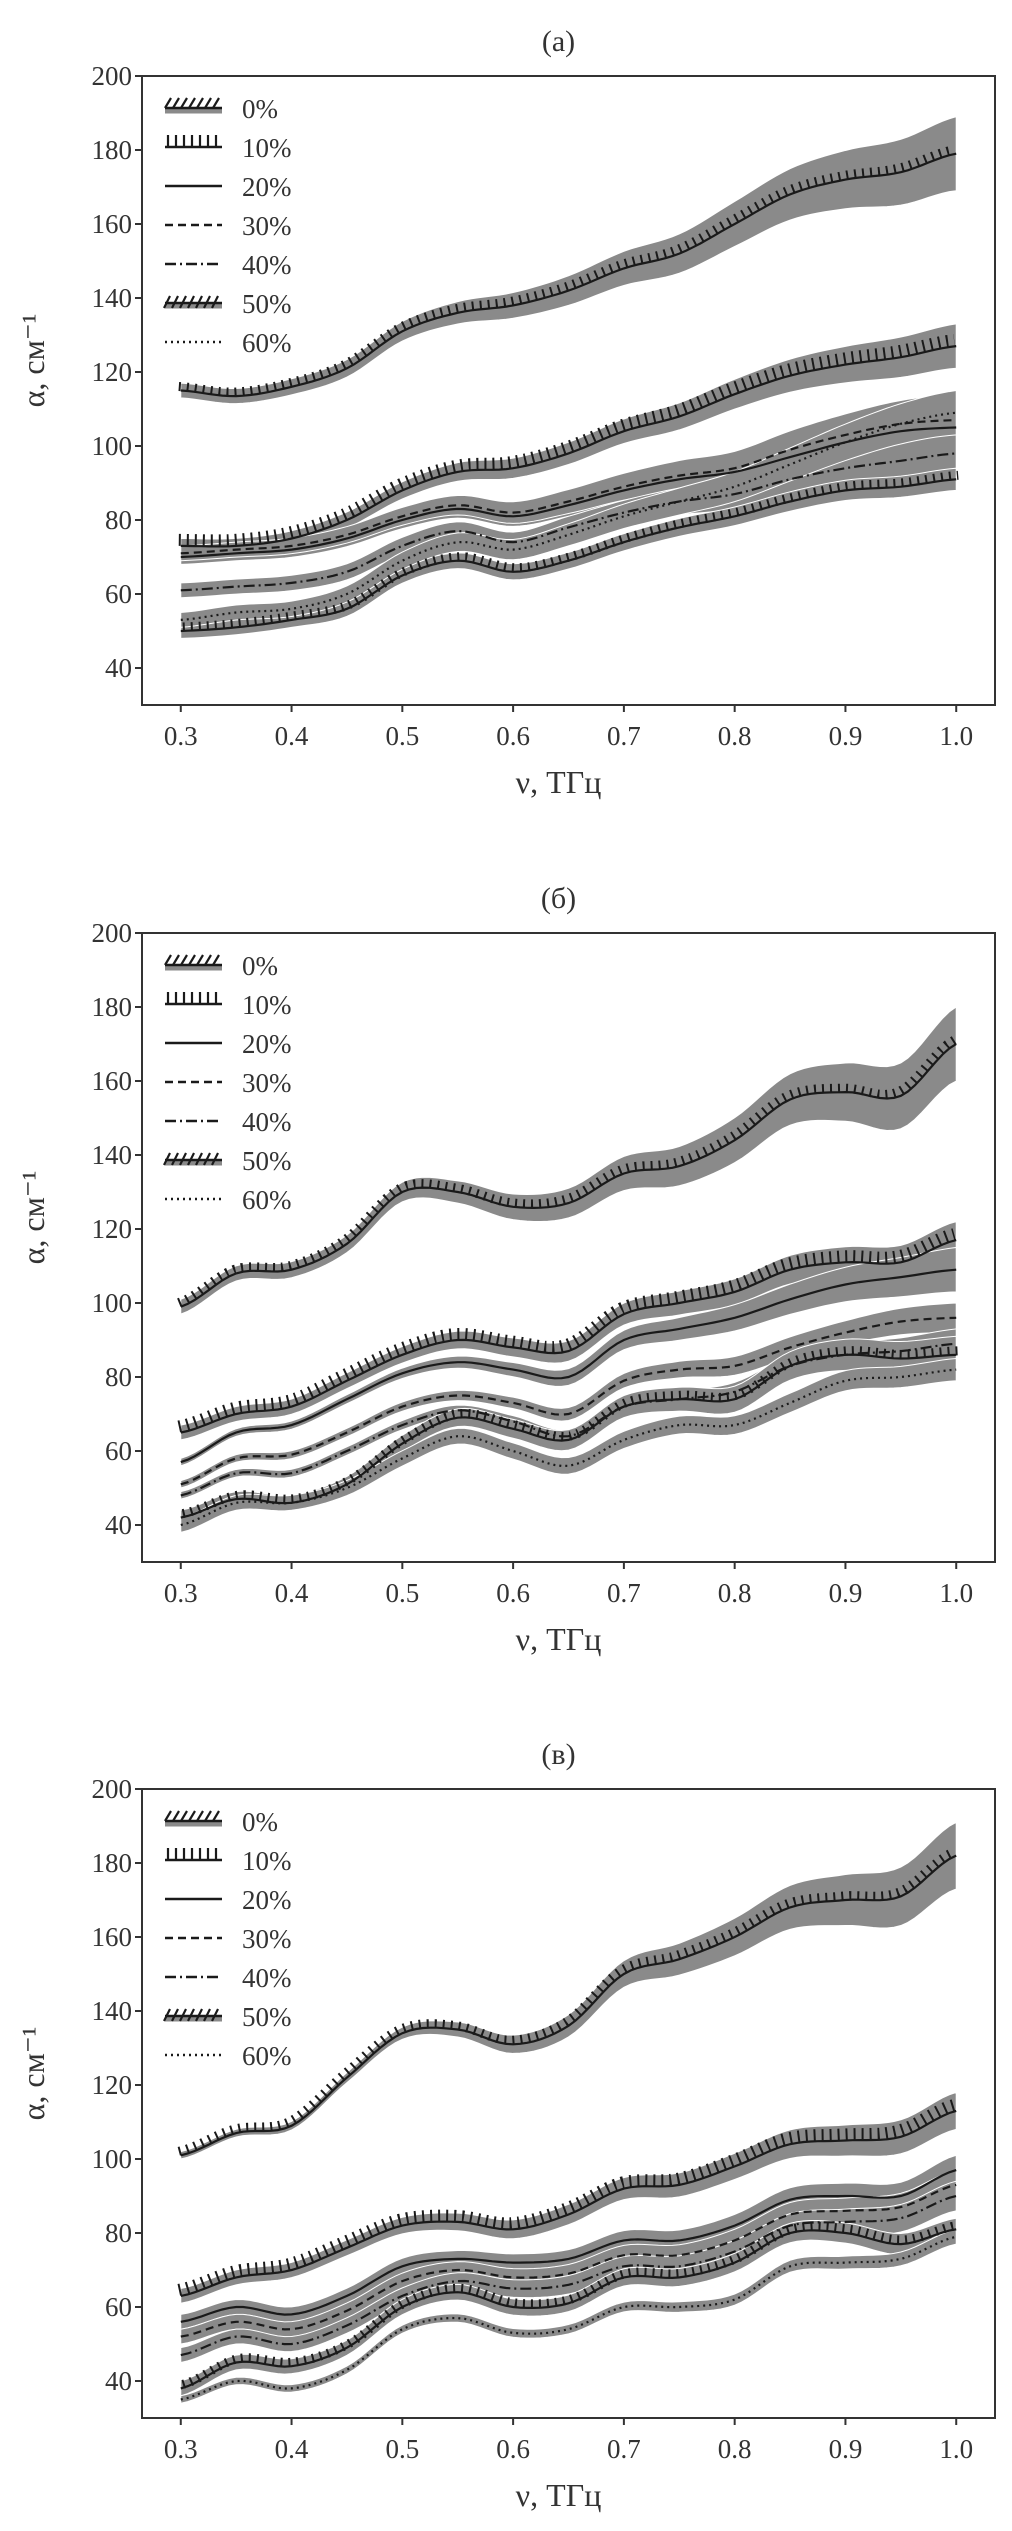 The image size is (1012, 2531). Describe the element at coordinates (228, 226) in the screenshot. I see `legend-item: 30%` at that location.